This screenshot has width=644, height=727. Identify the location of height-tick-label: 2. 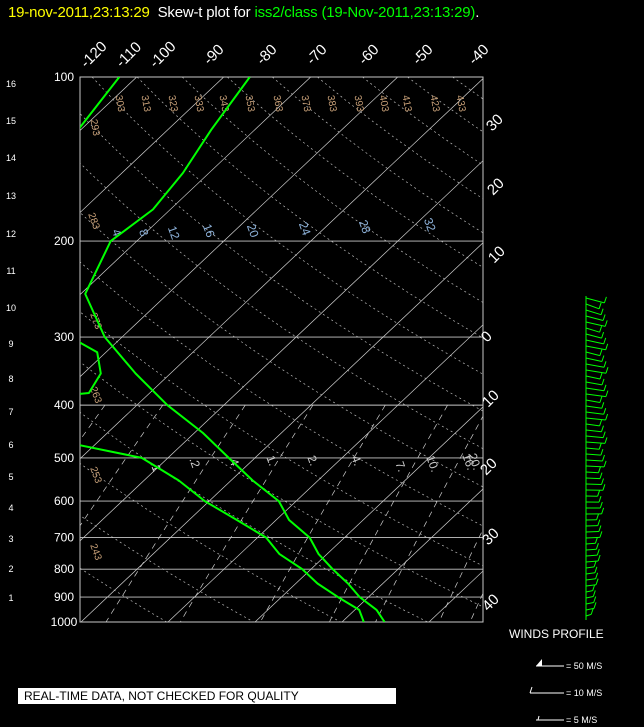
(10, 569).